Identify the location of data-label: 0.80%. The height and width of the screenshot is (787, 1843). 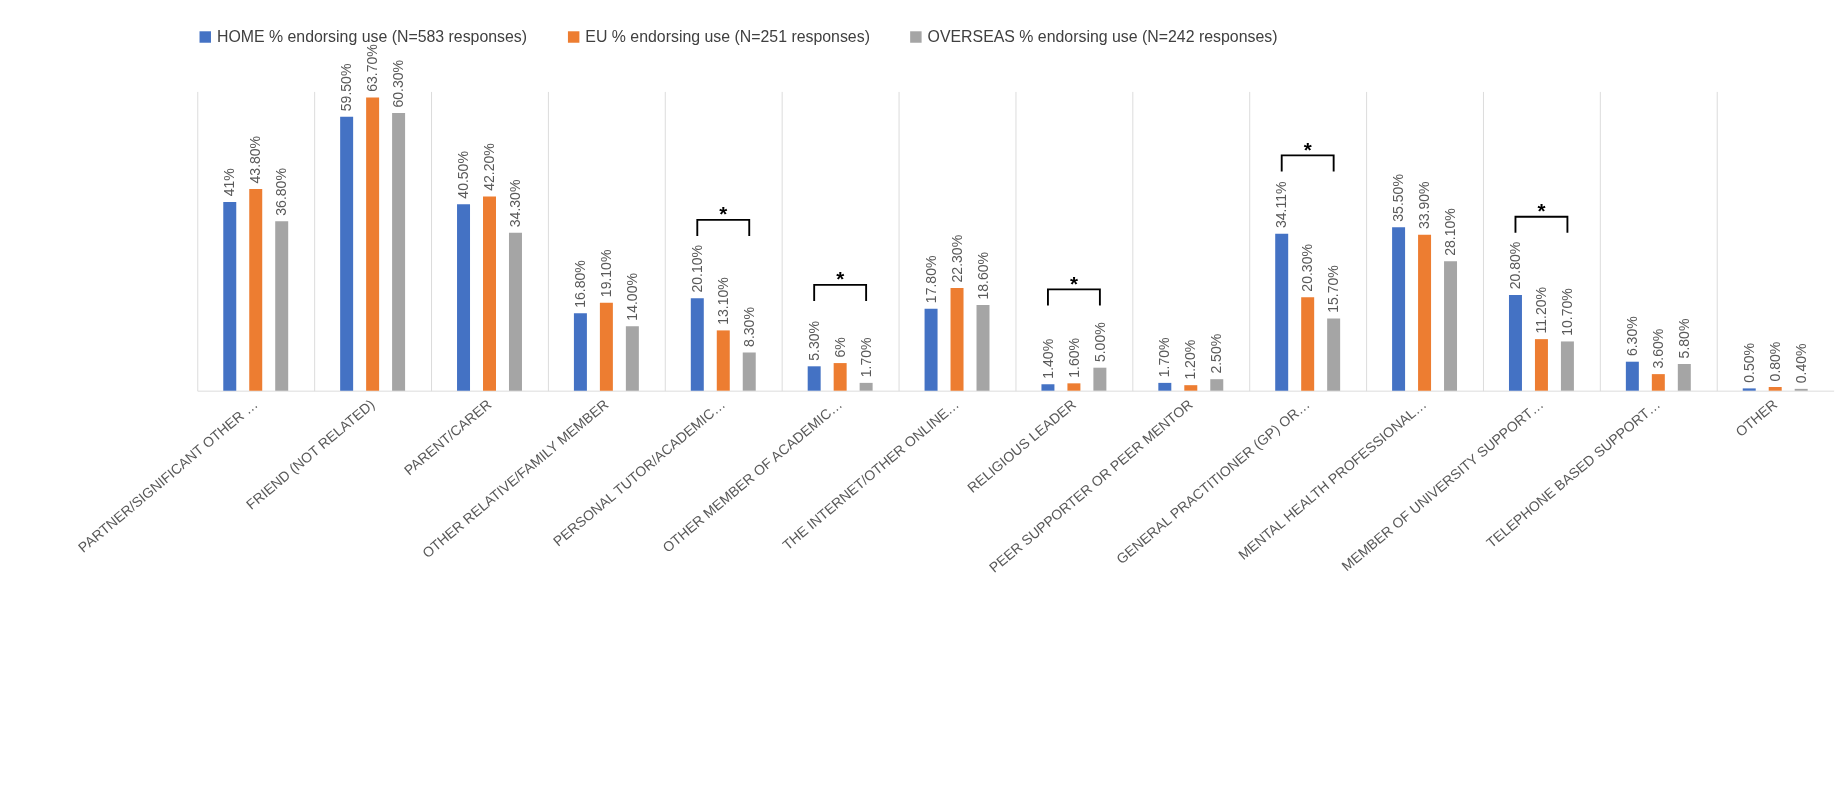
(1774, 361).